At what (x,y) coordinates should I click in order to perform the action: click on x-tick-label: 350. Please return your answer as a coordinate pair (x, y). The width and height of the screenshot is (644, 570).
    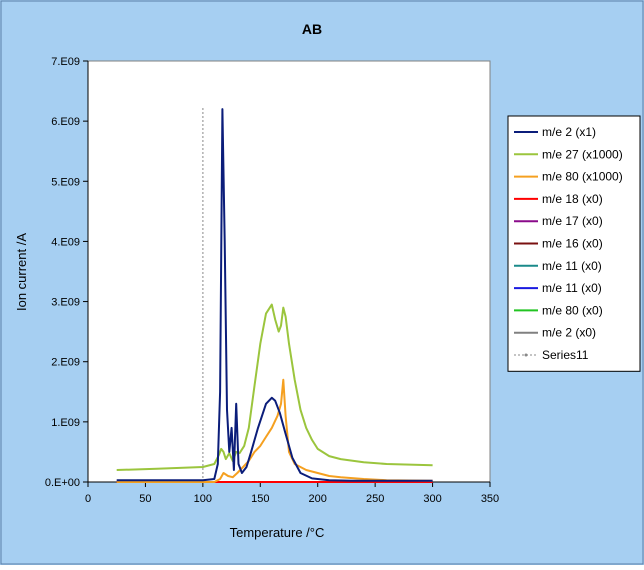
    Looking at the image, I should click on (490, 499).